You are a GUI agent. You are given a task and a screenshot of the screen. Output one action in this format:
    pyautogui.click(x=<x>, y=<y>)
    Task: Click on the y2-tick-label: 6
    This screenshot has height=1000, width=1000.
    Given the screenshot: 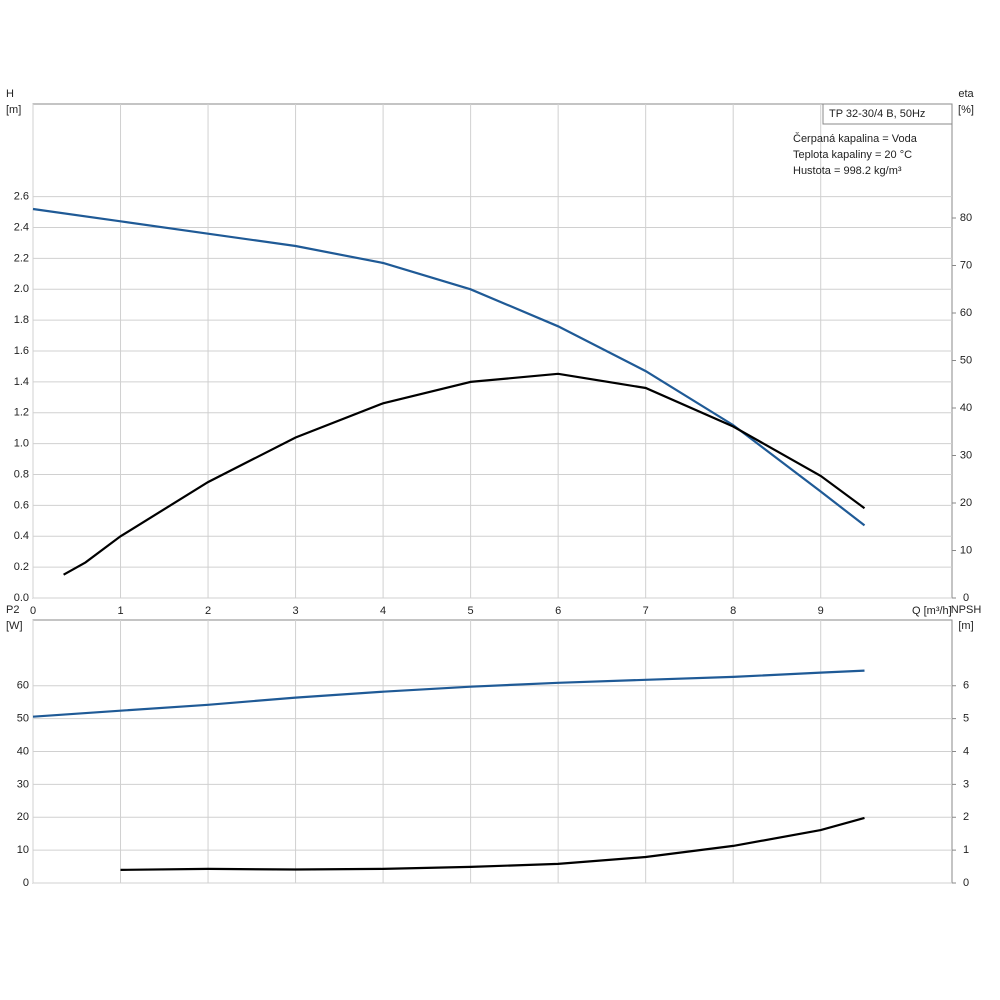 What is the action you would take?
    pyautogui.click(x=966, y=686)
    